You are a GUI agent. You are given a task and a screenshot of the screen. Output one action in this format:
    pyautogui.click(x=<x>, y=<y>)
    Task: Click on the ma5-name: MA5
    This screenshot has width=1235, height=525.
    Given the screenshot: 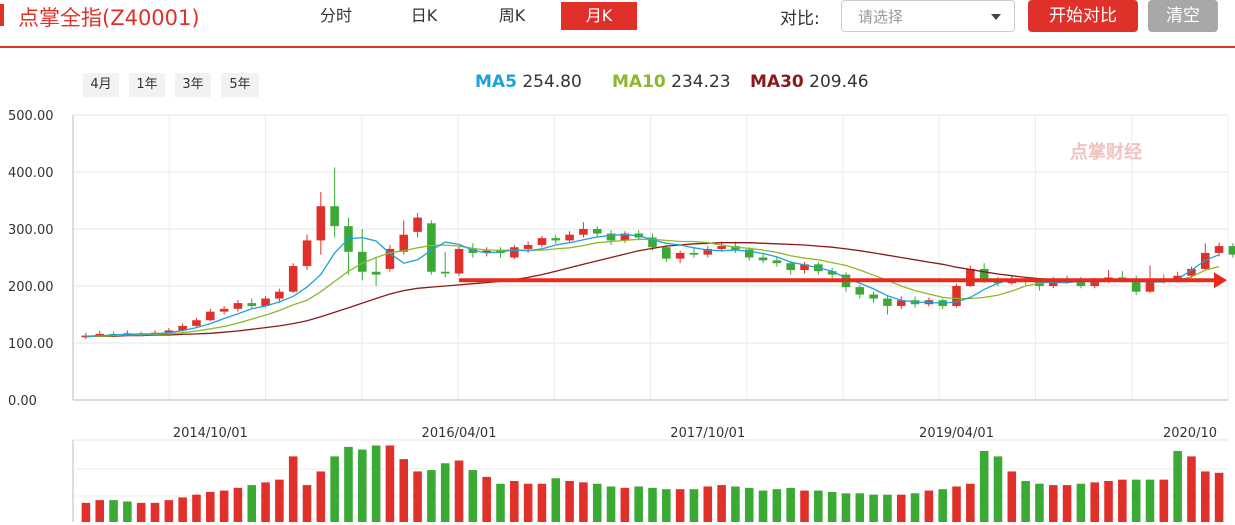 What is the action you would take?
    pyautogui.click(x=496, y=82)
    